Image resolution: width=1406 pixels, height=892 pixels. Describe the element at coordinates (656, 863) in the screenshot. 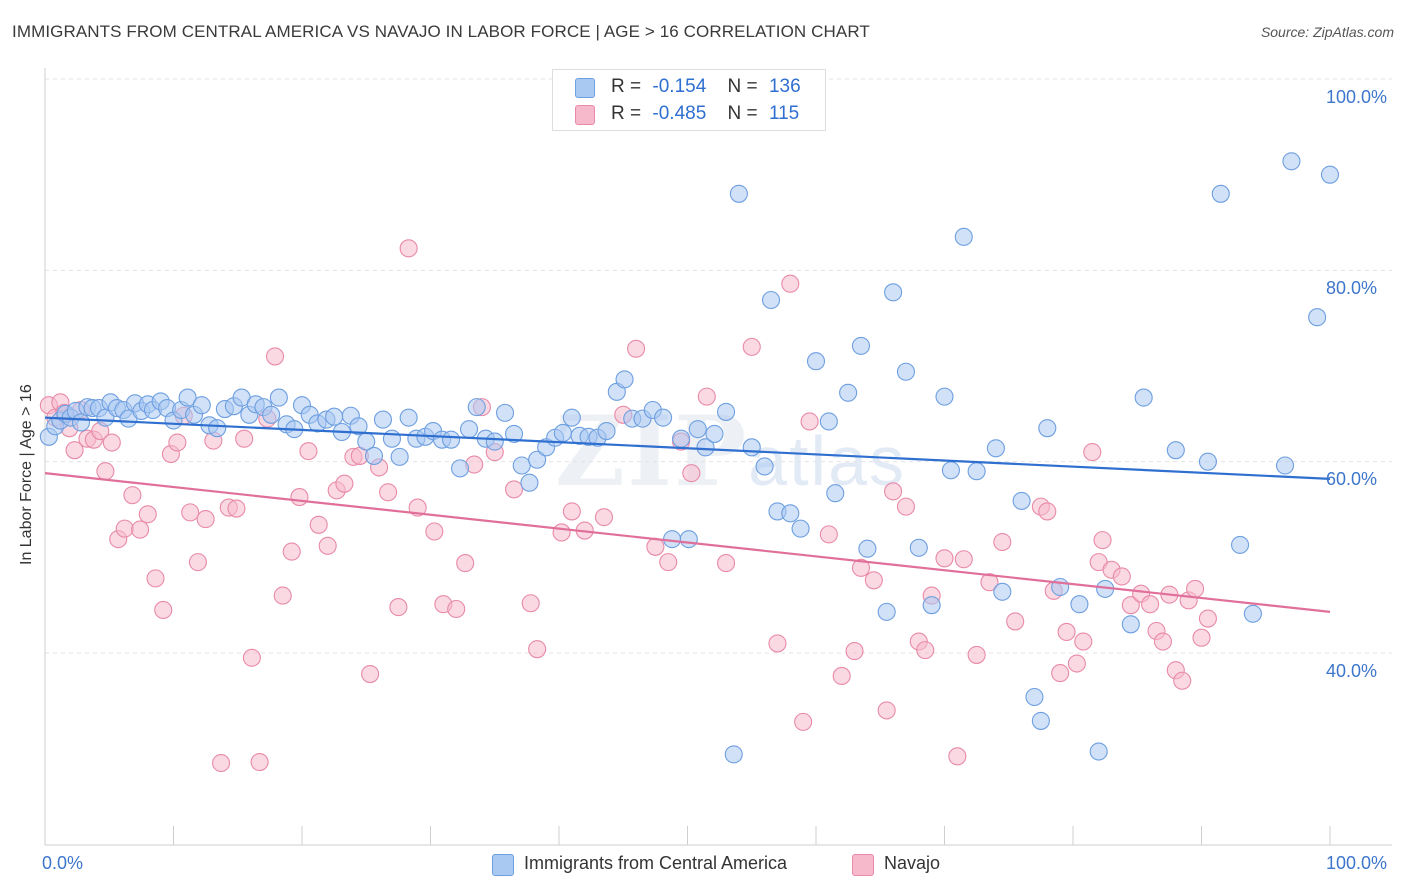

I see `bottom-legend-label: Immigrants from Central America` at that location.